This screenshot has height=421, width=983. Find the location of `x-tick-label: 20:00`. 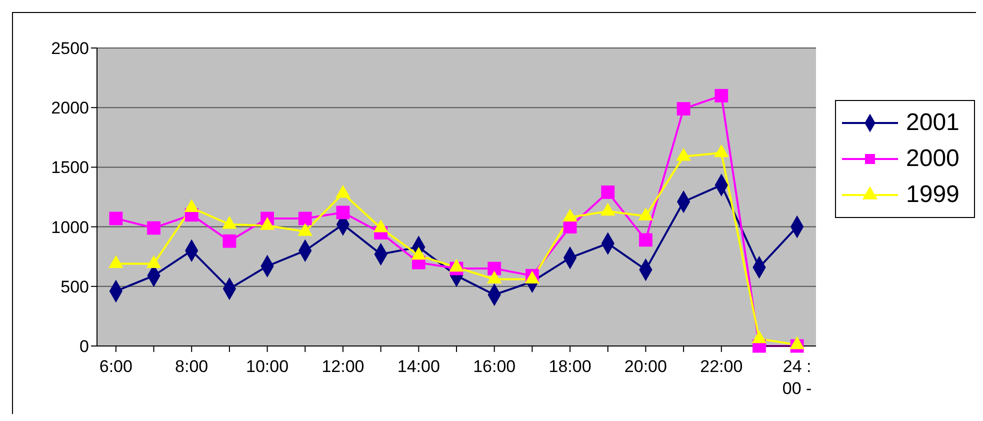

x-tick-label: 20:00 is located at coordinates (645, 366).